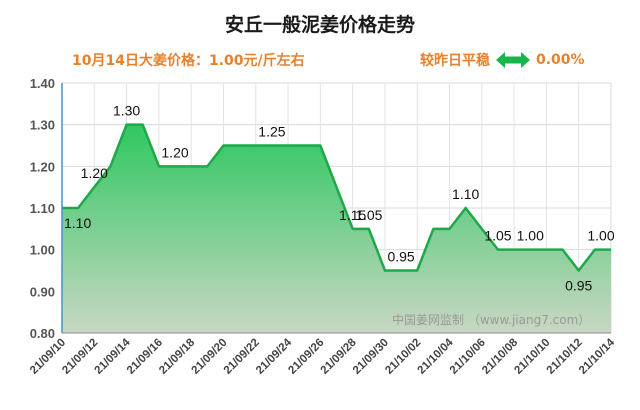 This screenshot has width=640, height=410. What do you see at coordinates (560, 60) in the screenshot?
I see `change-value: 0.00%` at bounding box center [560, 60].